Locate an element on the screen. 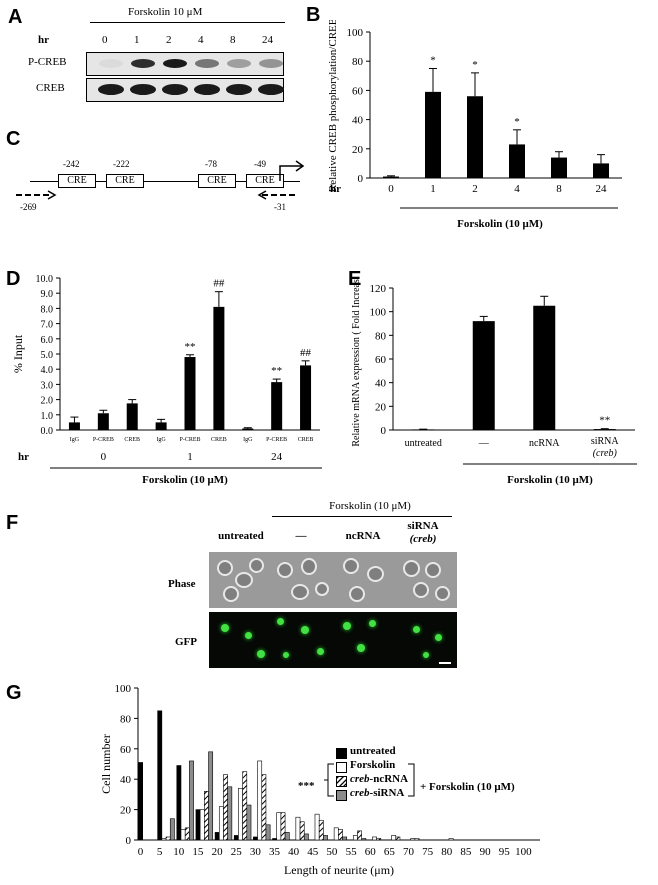 The image size is (658, 885). gfp-image-forskolin is located at coordinates (302, 640).